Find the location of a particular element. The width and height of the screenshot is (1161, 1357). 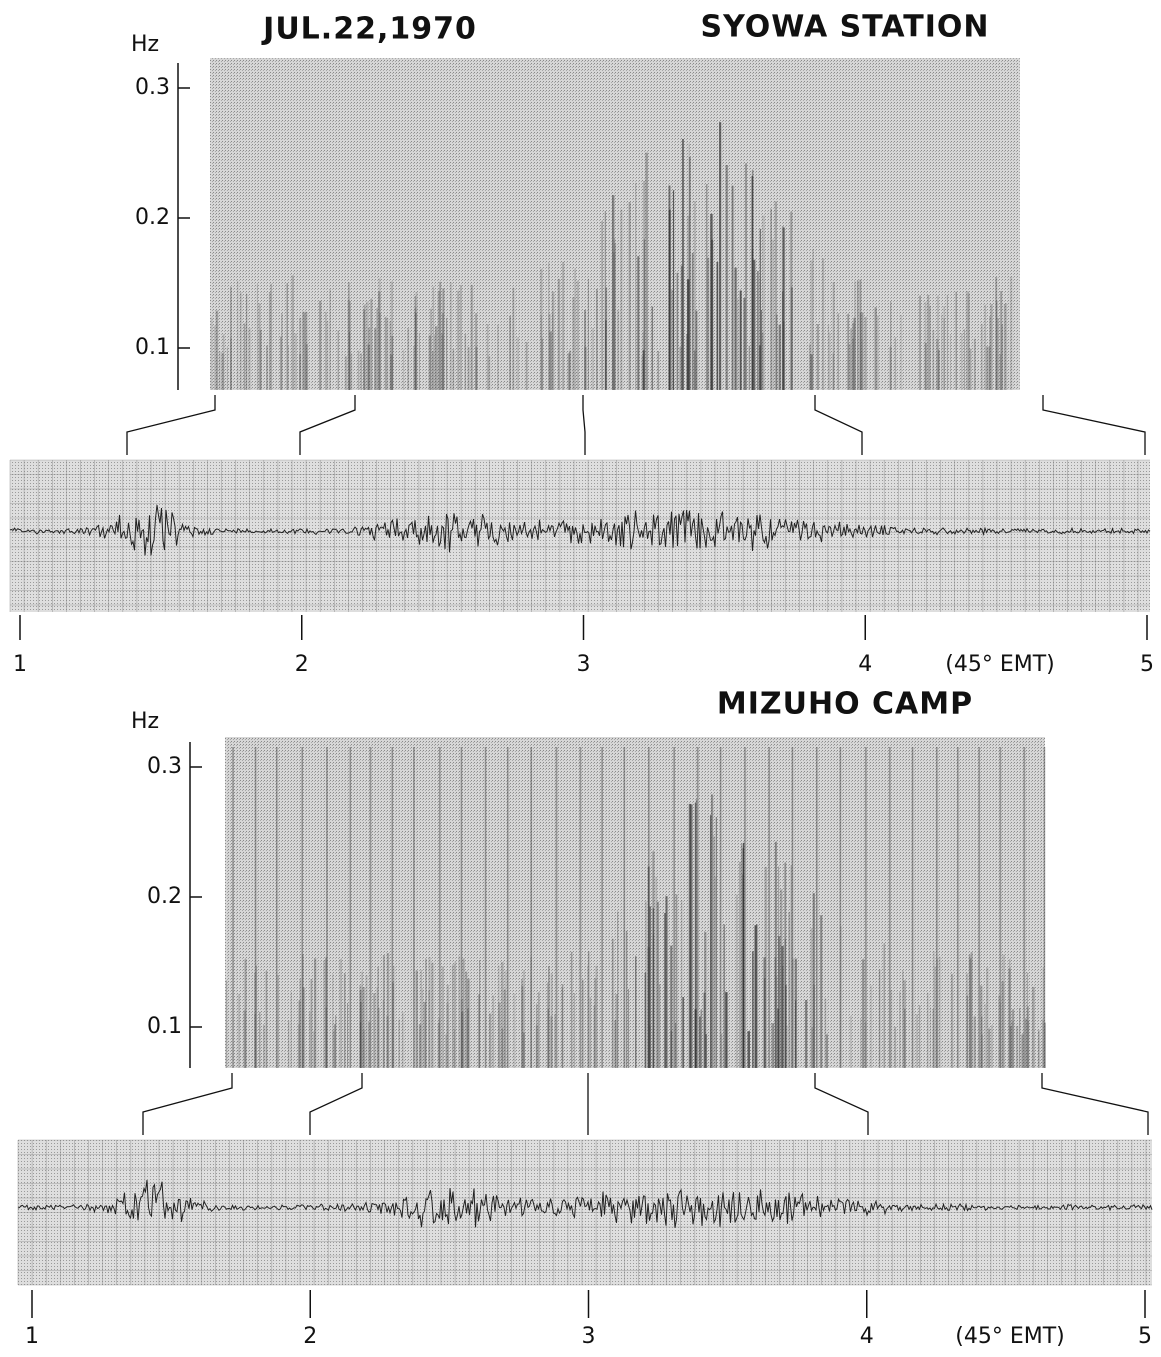

station-title: MIZUHO CAMP is located at coordinates (845, 704).